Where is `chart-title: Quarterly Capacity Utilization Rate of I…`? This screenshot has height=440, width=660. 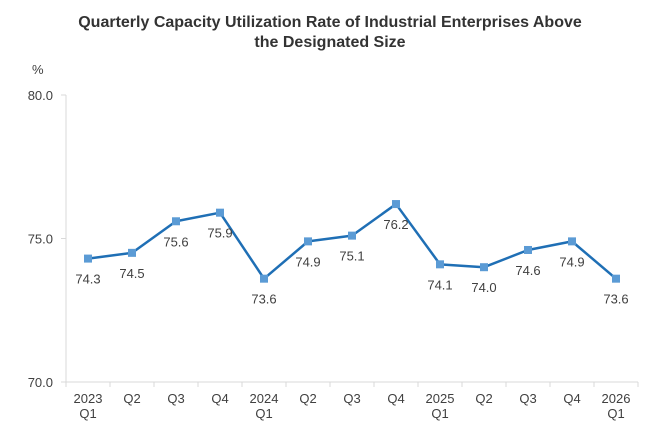
chart-title: Quarterly Capacity Utilization Rate of I… is located at coordinates (330, 33).